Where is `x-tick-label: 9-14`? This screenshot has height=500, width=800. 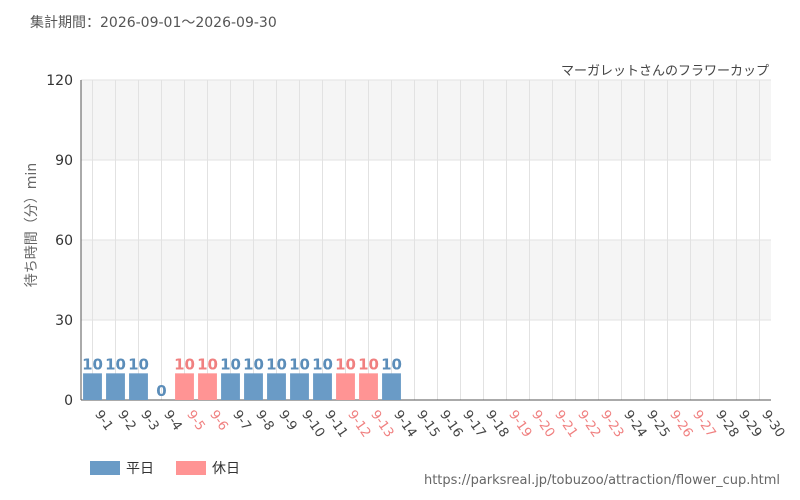
x-tick-label: 9-14 is located at coordinates (404, 424).